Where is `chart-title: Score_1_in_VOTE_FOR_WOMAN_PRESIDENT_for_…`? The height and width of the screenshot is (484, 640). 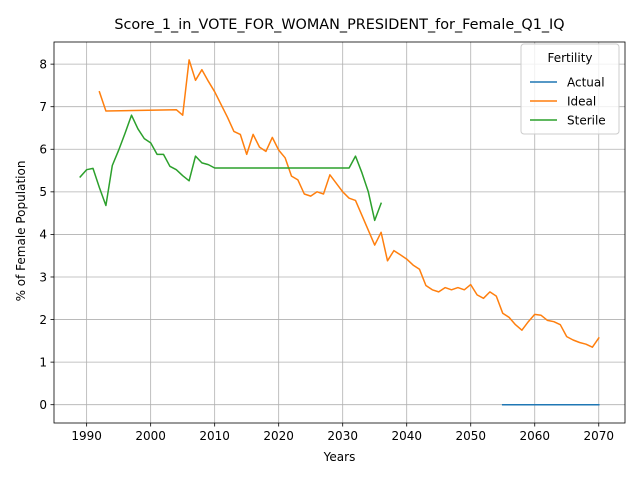 chart-title: Score_1_in_VOTE_FOR_WOMAN_PRESIDENT_for_… is located at coordinates (339, 25).